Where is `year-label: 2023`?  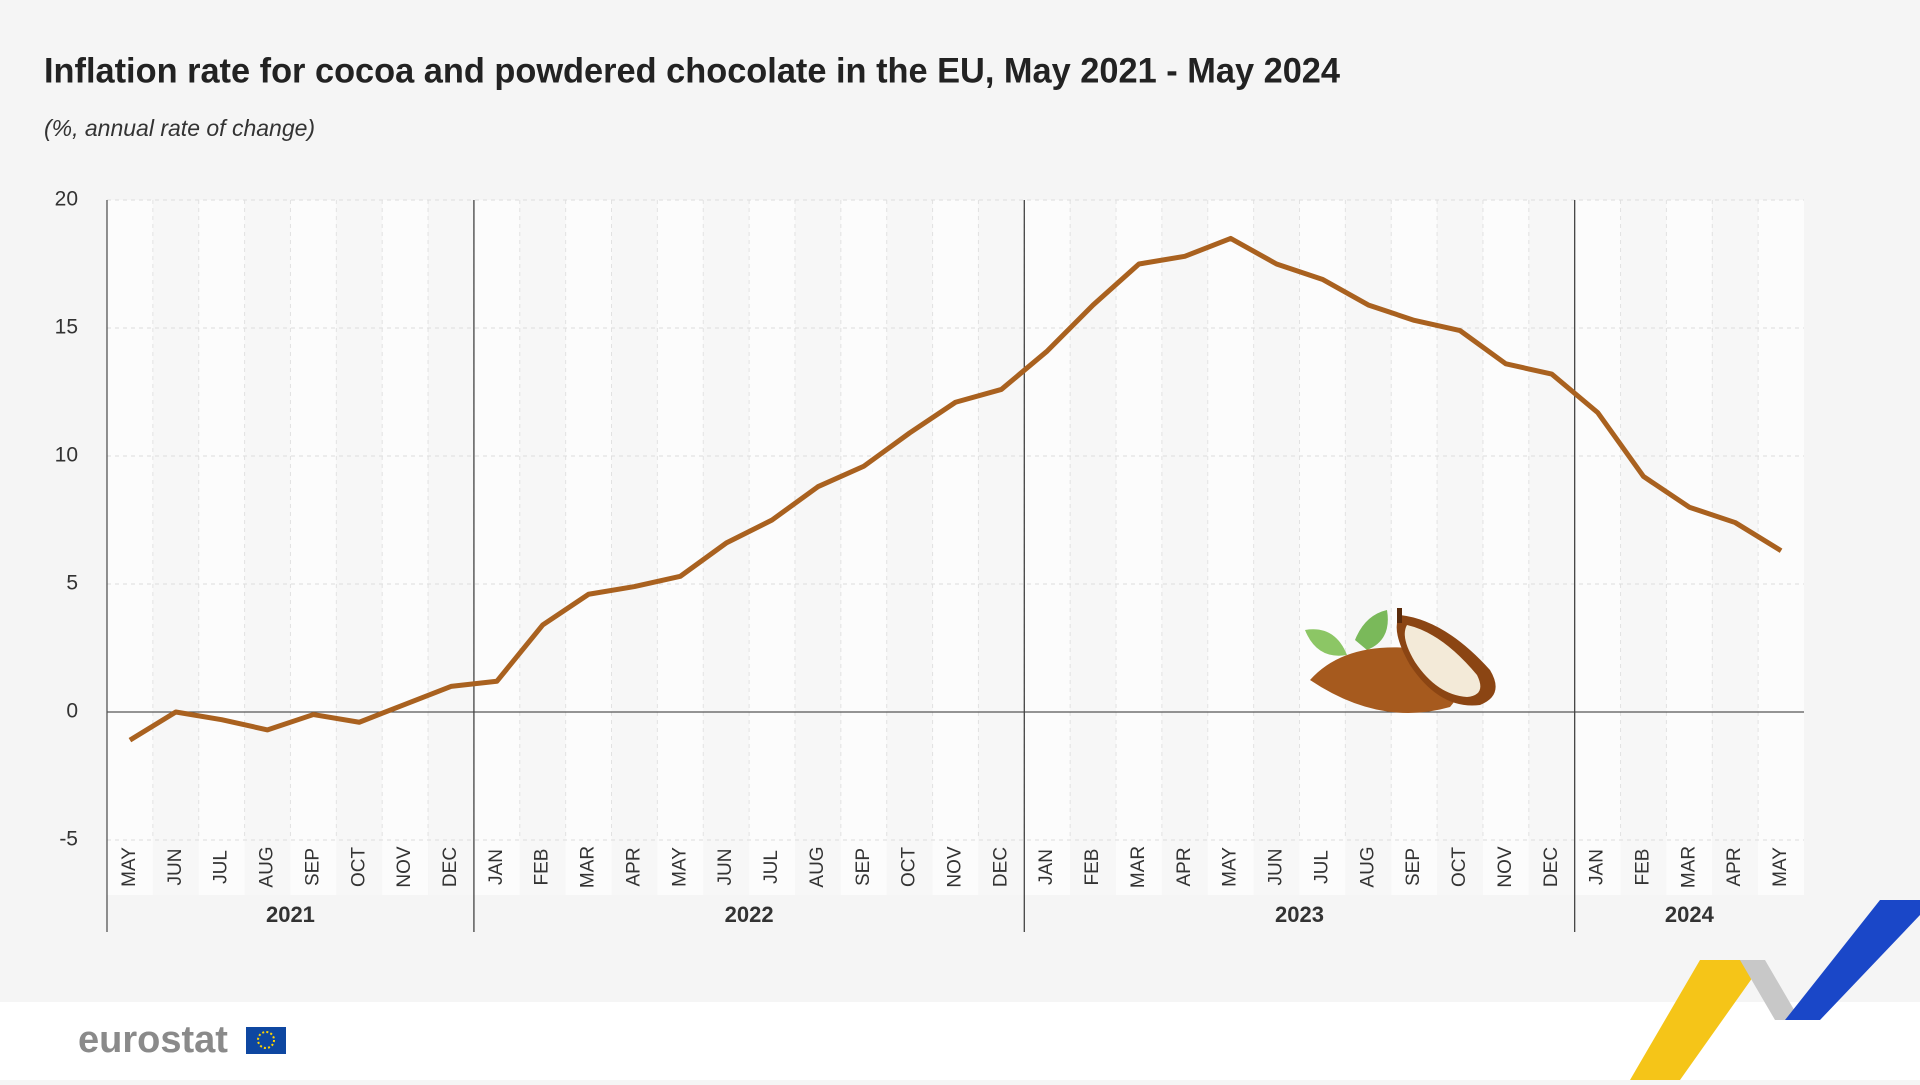 year-label: 2023 is located at coordinates (1299, 914).